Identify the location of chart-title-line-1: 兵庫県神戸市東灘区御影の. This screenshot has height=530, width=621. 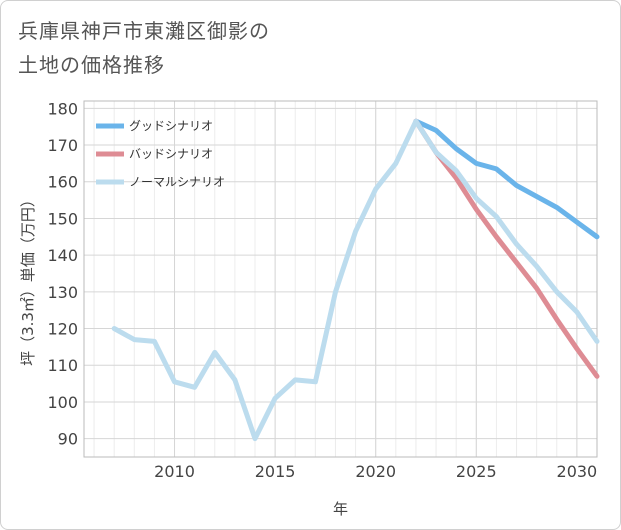
(144, 31).